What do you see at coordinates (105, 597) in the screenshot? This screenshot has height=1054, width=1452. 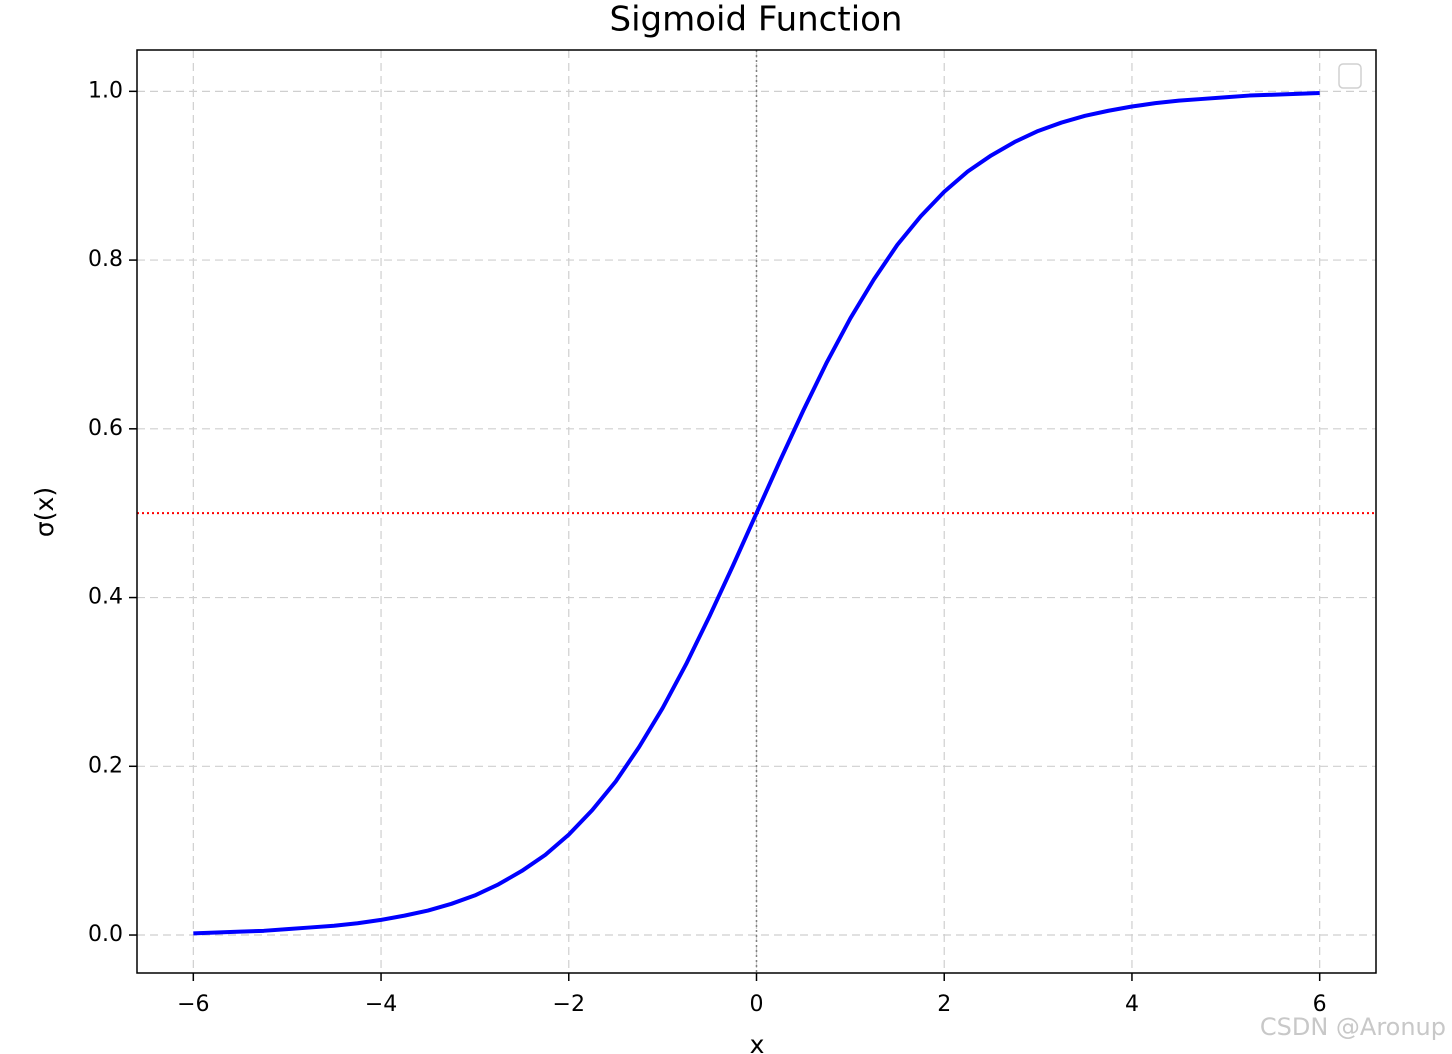 I see `y-tick-label: 0.4` at bounding box center [105, 597].